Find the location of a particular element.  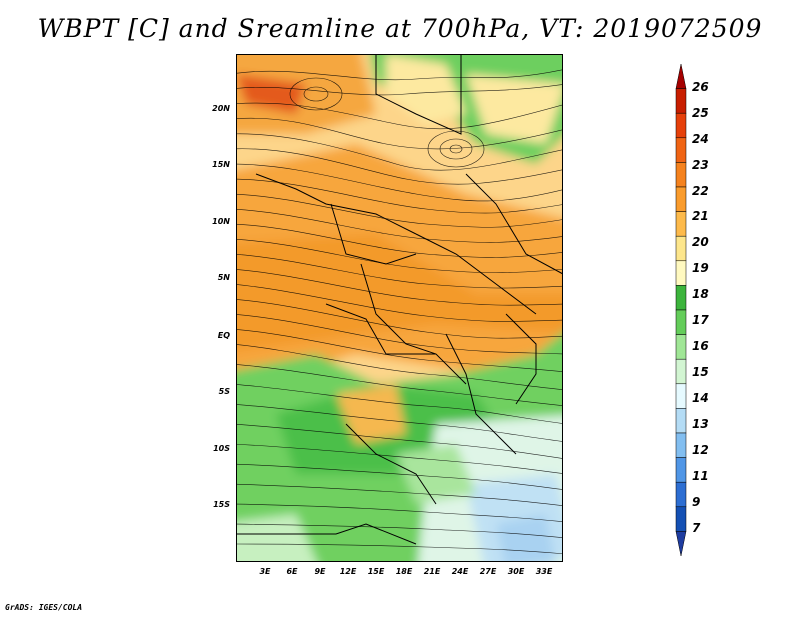

colorbar-label-9: 9 is located at coordinates (696, 502).